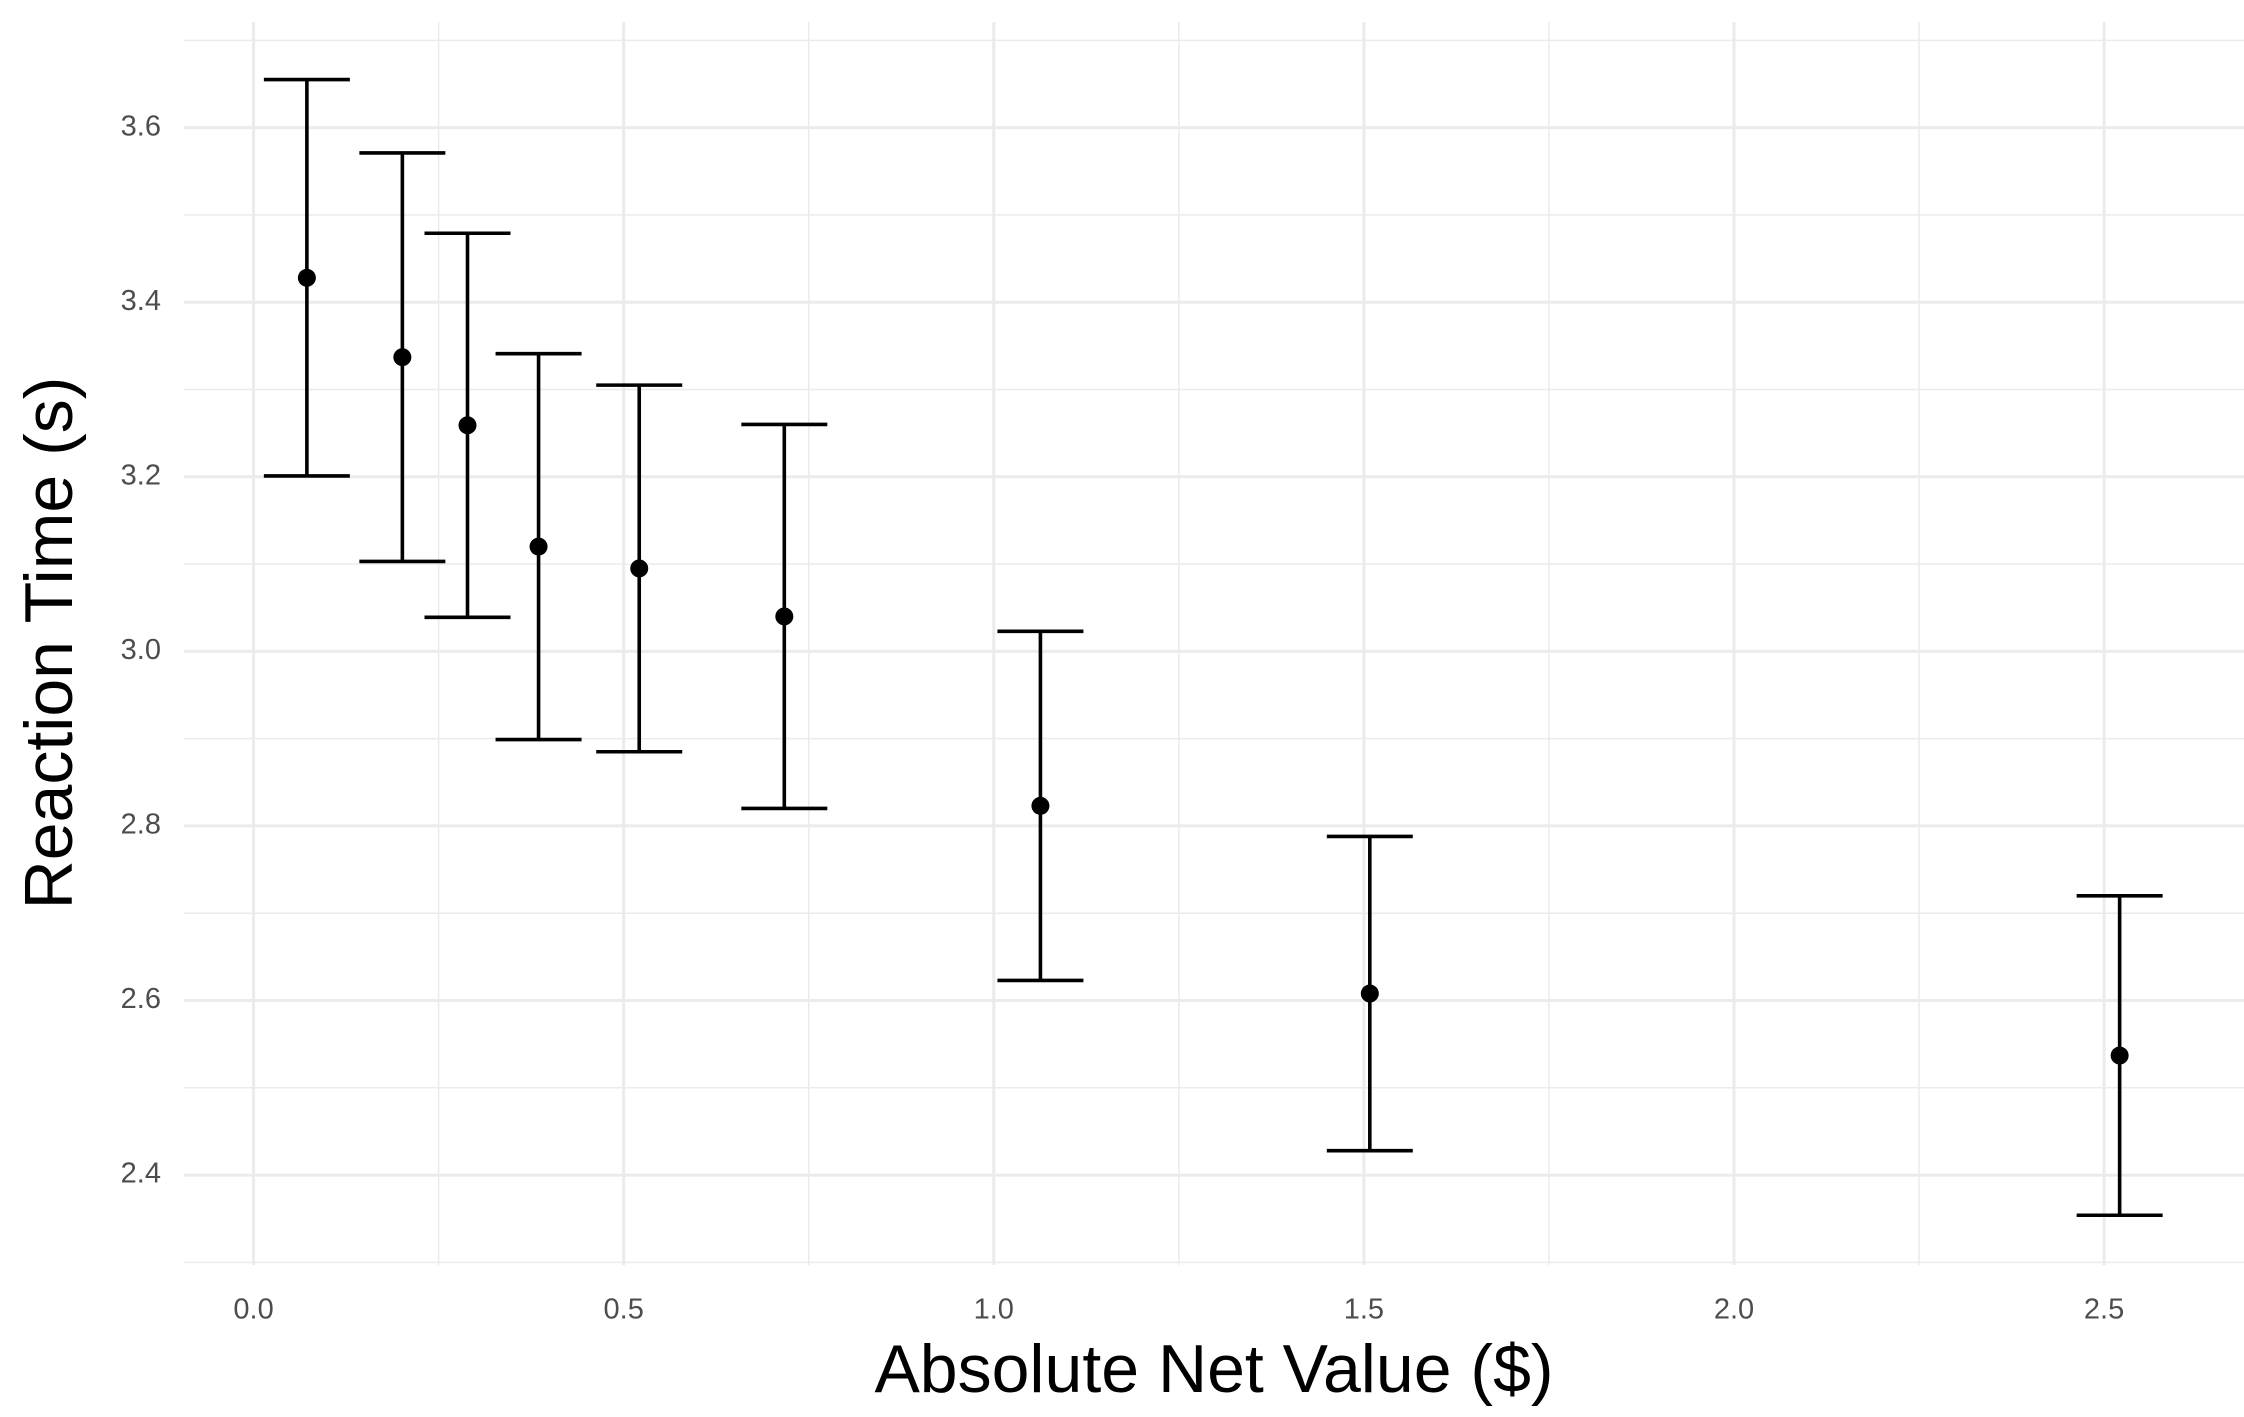 The height and width of the screenshot is (1417, 2244). What do you see at coordinates (49, 643) in the screenshot?
I see `y-axis-title: Reaction Time (s)` at bounding box center [49, 643].